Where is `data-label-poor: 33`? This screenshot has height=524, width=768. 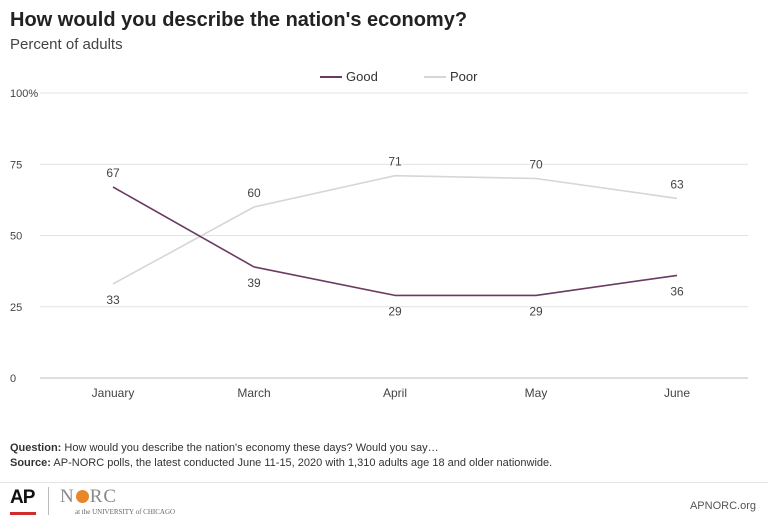 data-label-poor: 33 is located at coordinates (113, 300).